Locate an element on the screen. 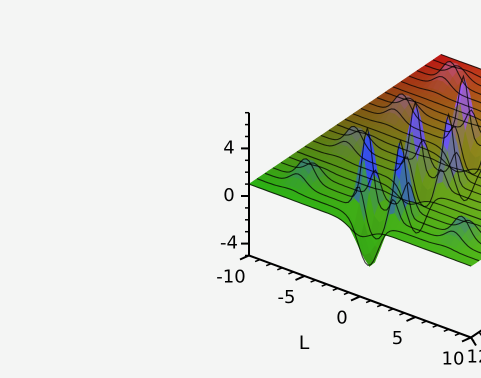 This screenshot has height=378, width=481. l-tick-label: 0 is located at coordinates (341, 318).